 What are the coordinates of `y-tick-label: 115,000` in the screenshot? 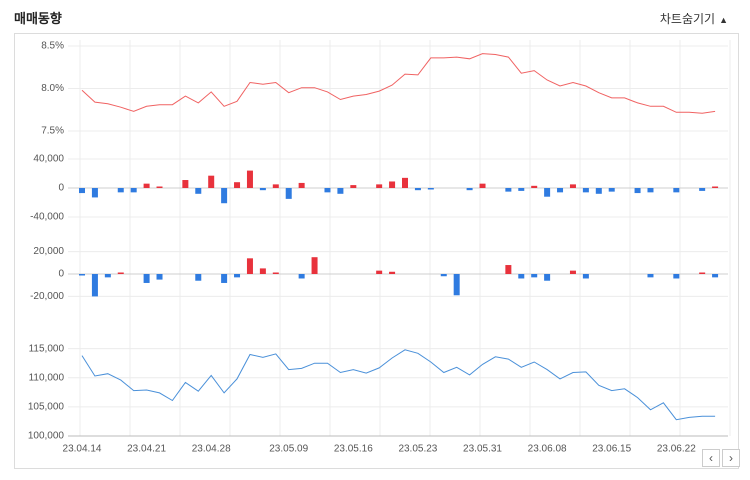 It's located at (47, 348).